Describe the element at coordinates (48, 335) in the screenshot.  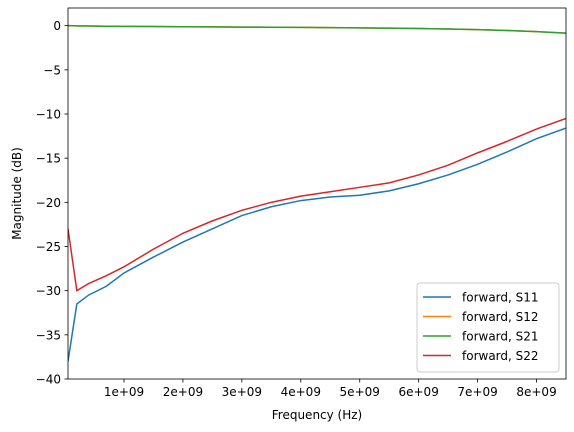
I see `y-tick-label: −35` at that location.